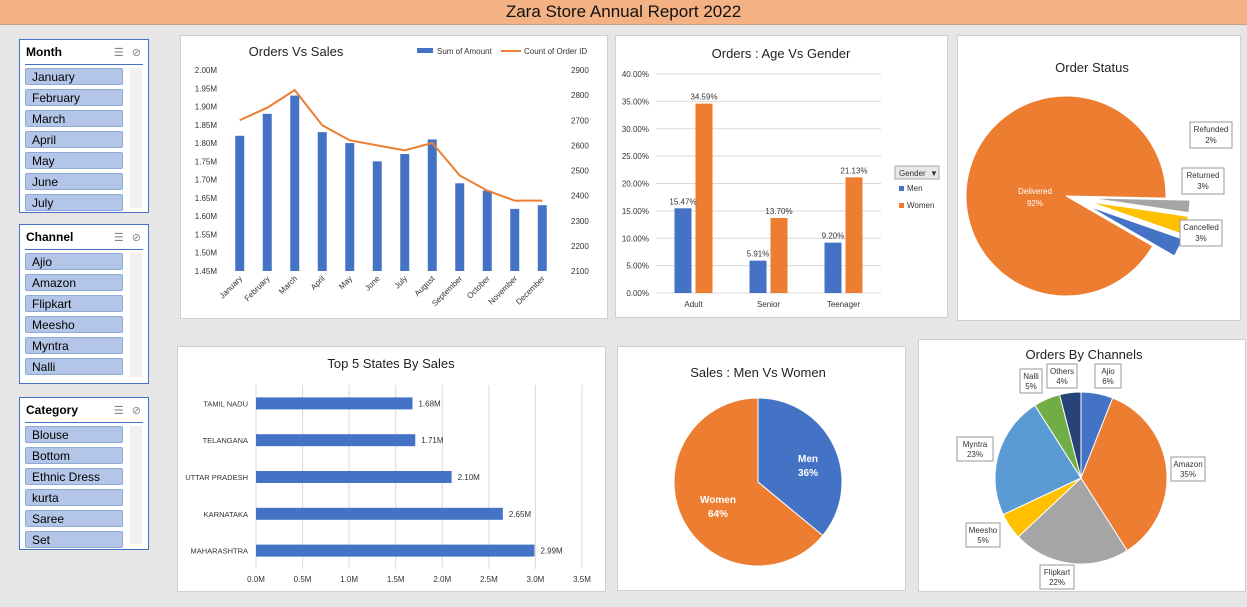  What do you see at coordinates (52, 410) in the screenshot?
I see `slicer-title: Category` at bounding box center [52, 410].